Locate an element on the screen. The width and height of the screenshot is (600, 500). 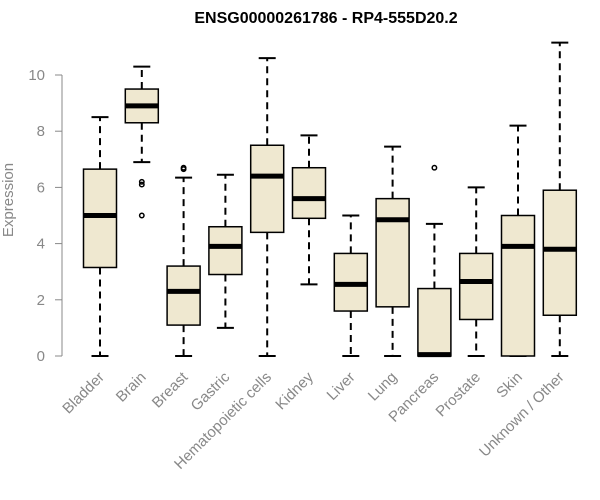
y-tick-label: 4 is located at coordinates (41, 244).